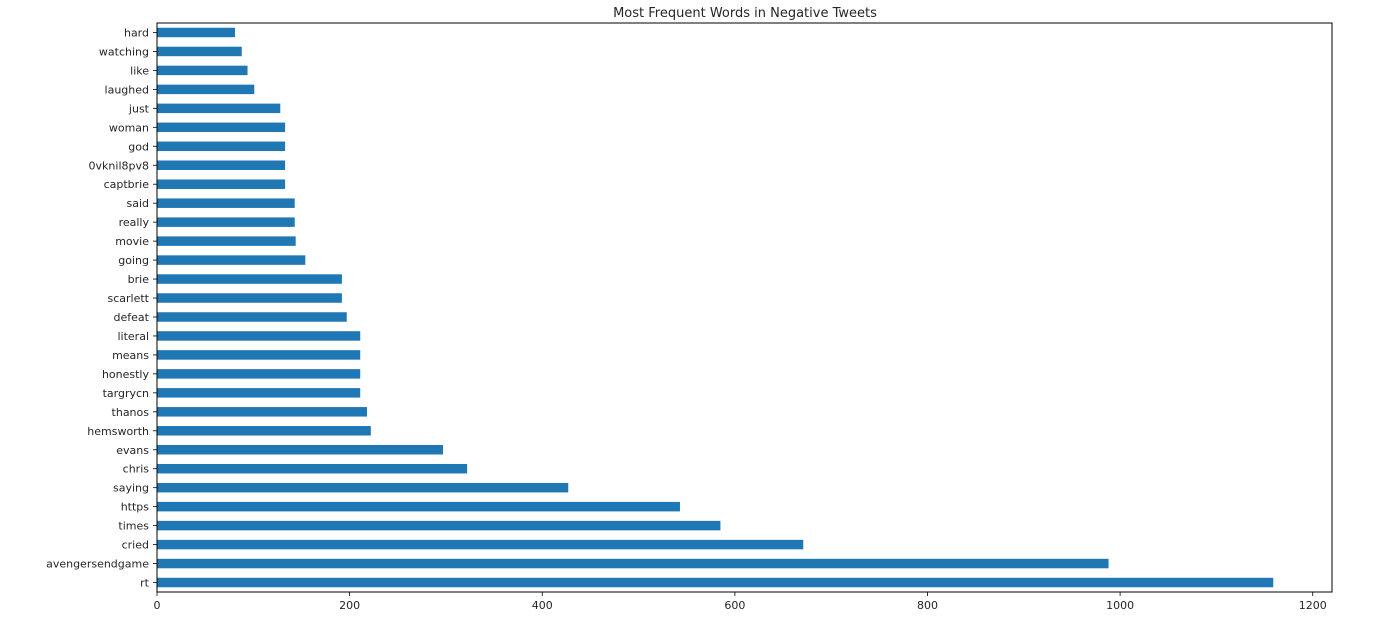 The height and width of the screenshot is (629, 1400). I want to click on bar-cried, so click(480, 544).